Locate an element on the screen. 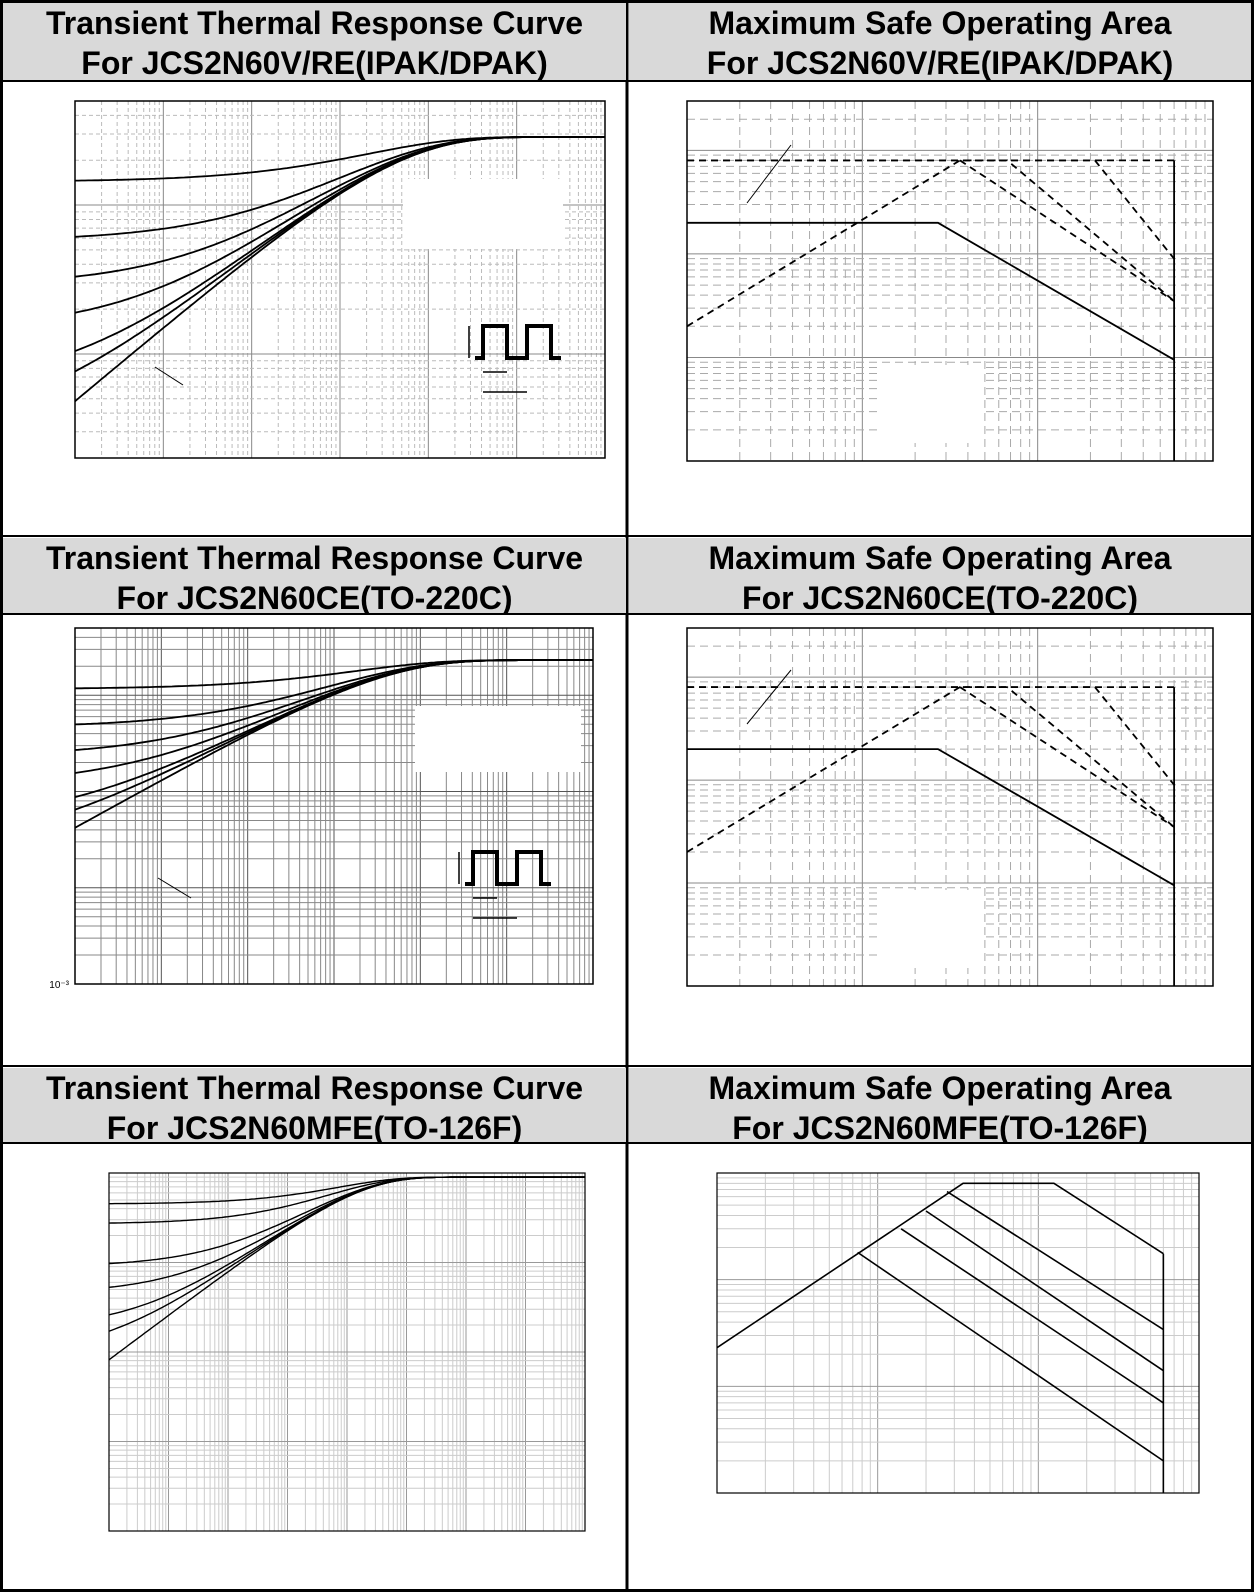  y-tick-label-min: 10⁻³ is located at coordinates (59, 985).